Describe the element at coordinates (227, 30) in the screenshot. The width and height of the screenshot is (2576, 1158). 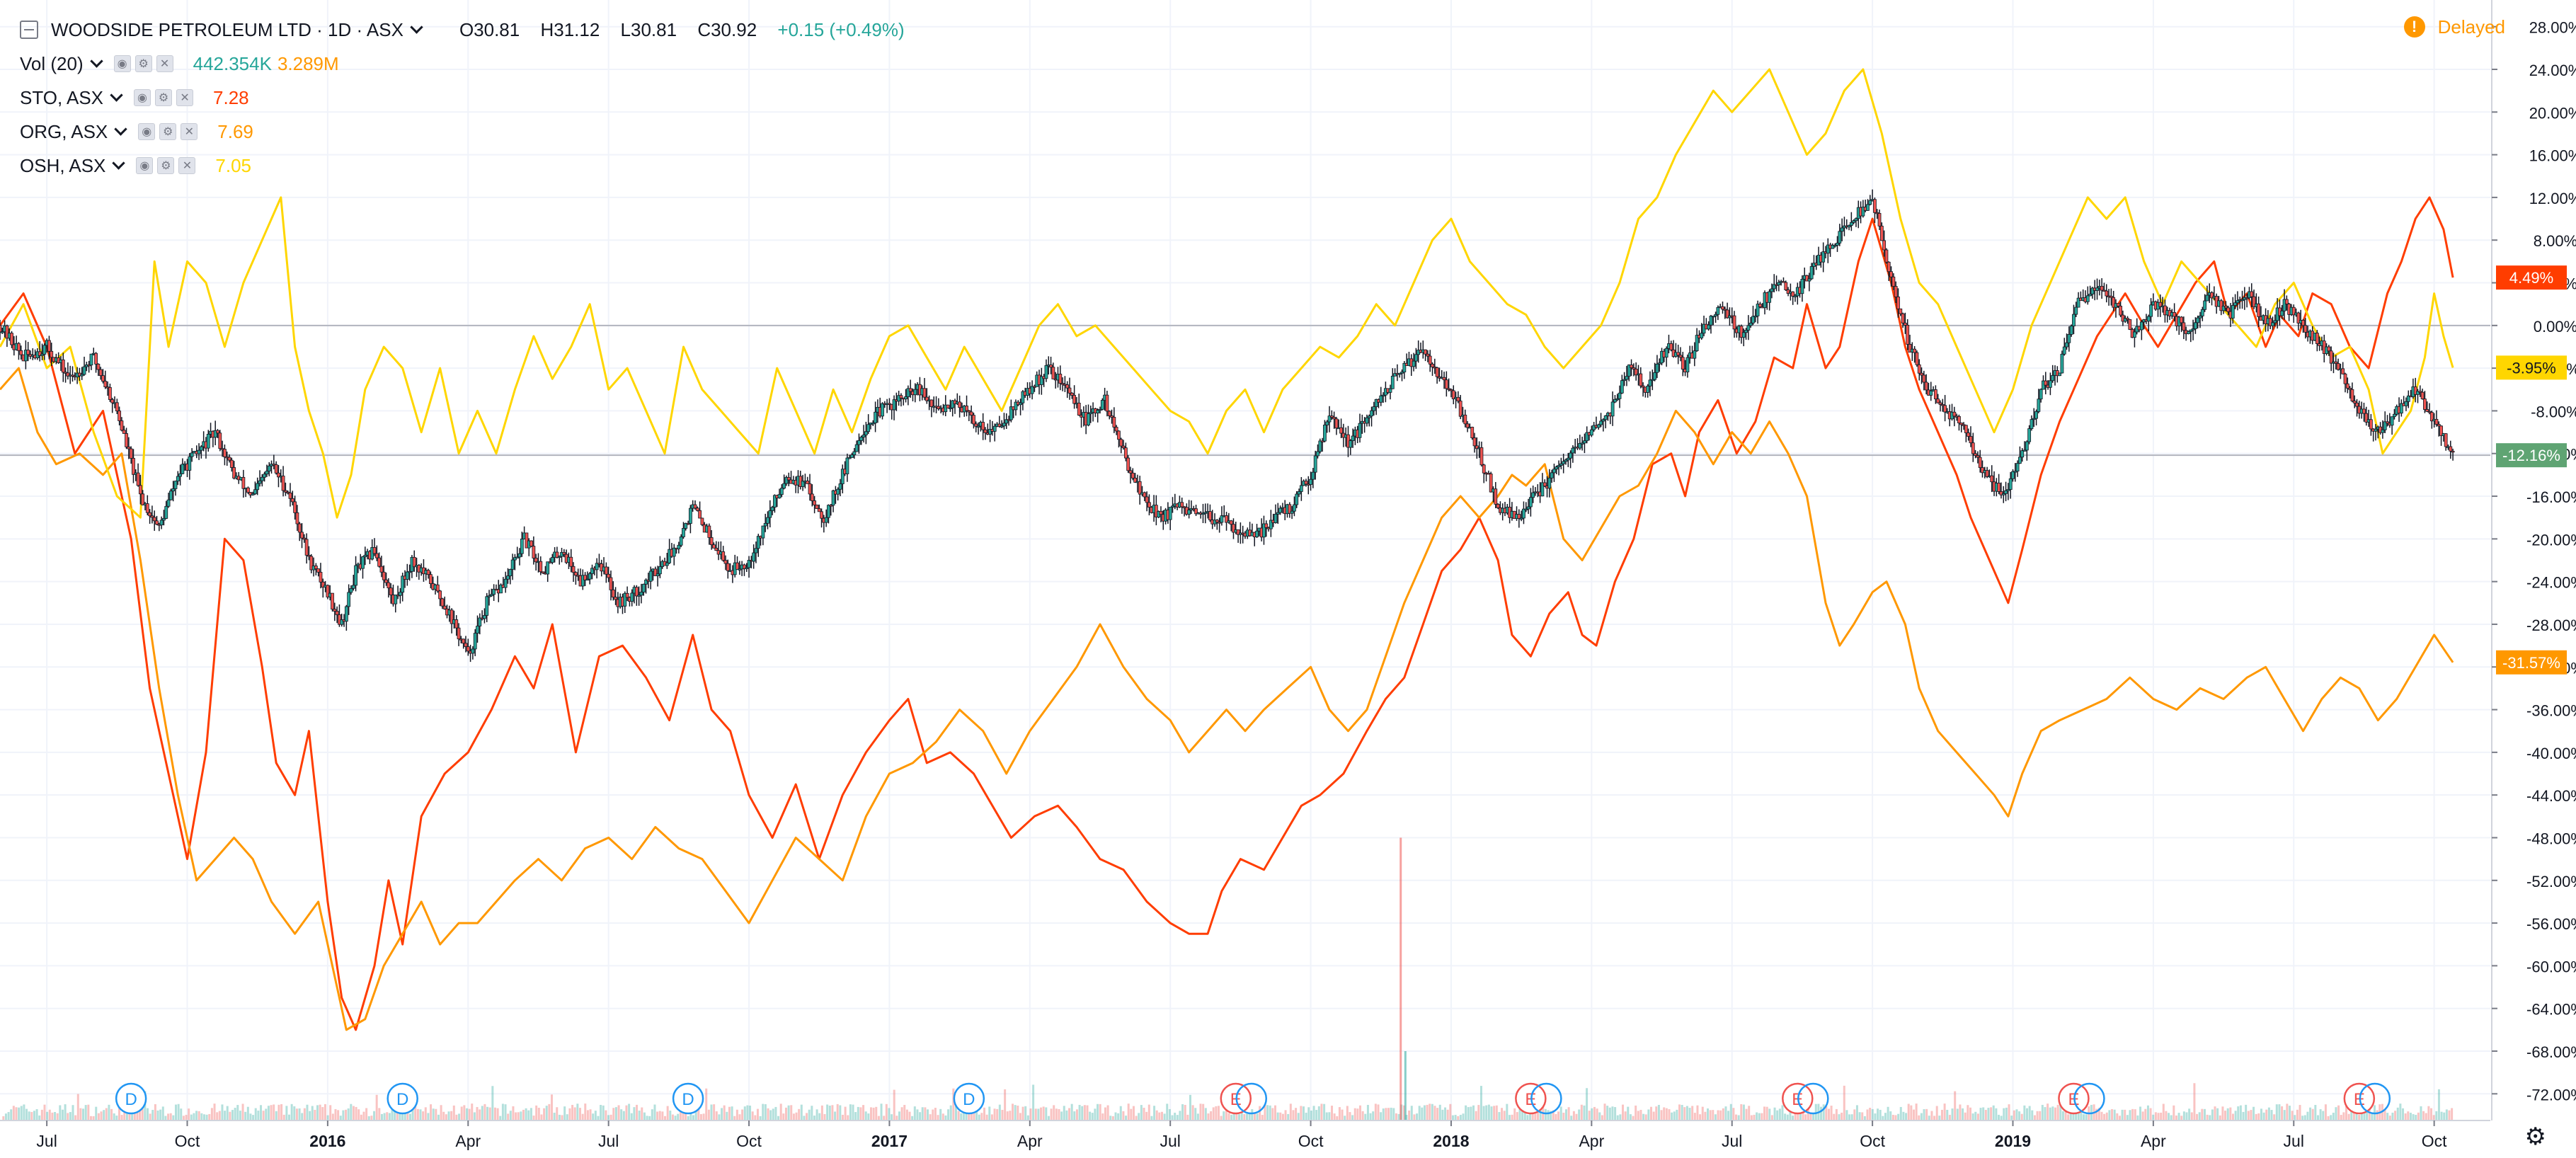
I see `symbol-title: WOODSIDE PETROLEUM LTD · 1D · ASX` at that location.